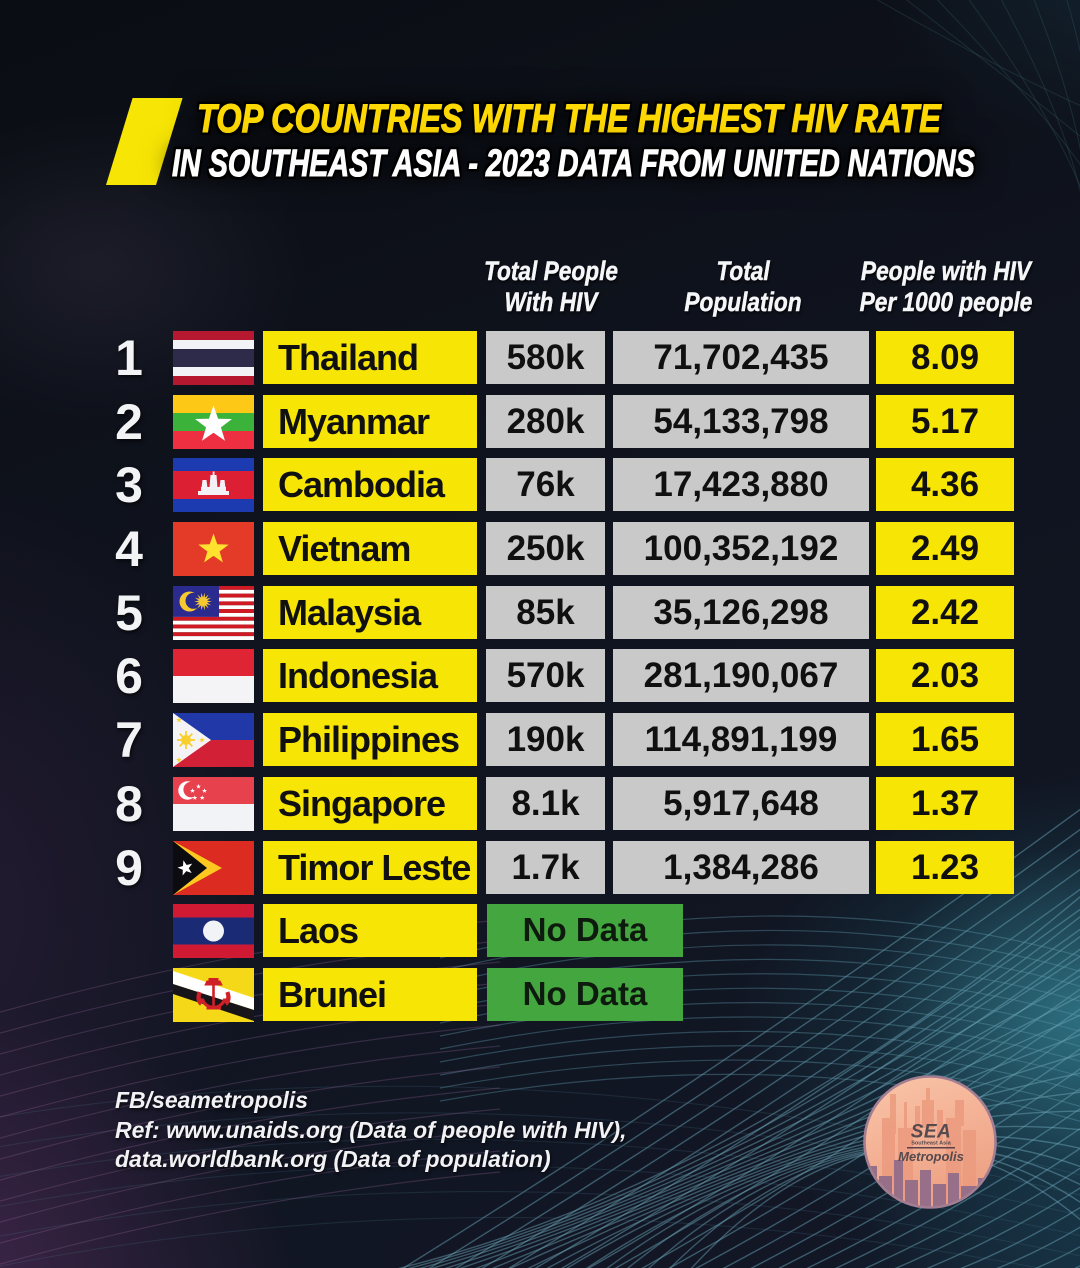 The image size is (1080, 1268). What do you see at coordinates (931, 1156) in the screenshot?
I see `svg-text: Metropolis` at bounding box center [931, 1156].